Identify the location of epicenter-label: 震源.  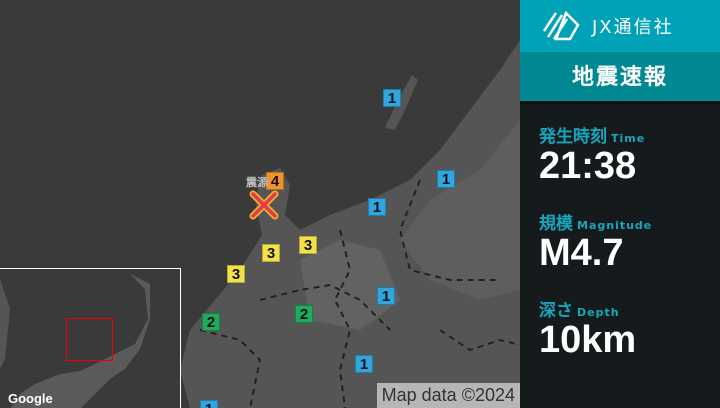
(257, 182).